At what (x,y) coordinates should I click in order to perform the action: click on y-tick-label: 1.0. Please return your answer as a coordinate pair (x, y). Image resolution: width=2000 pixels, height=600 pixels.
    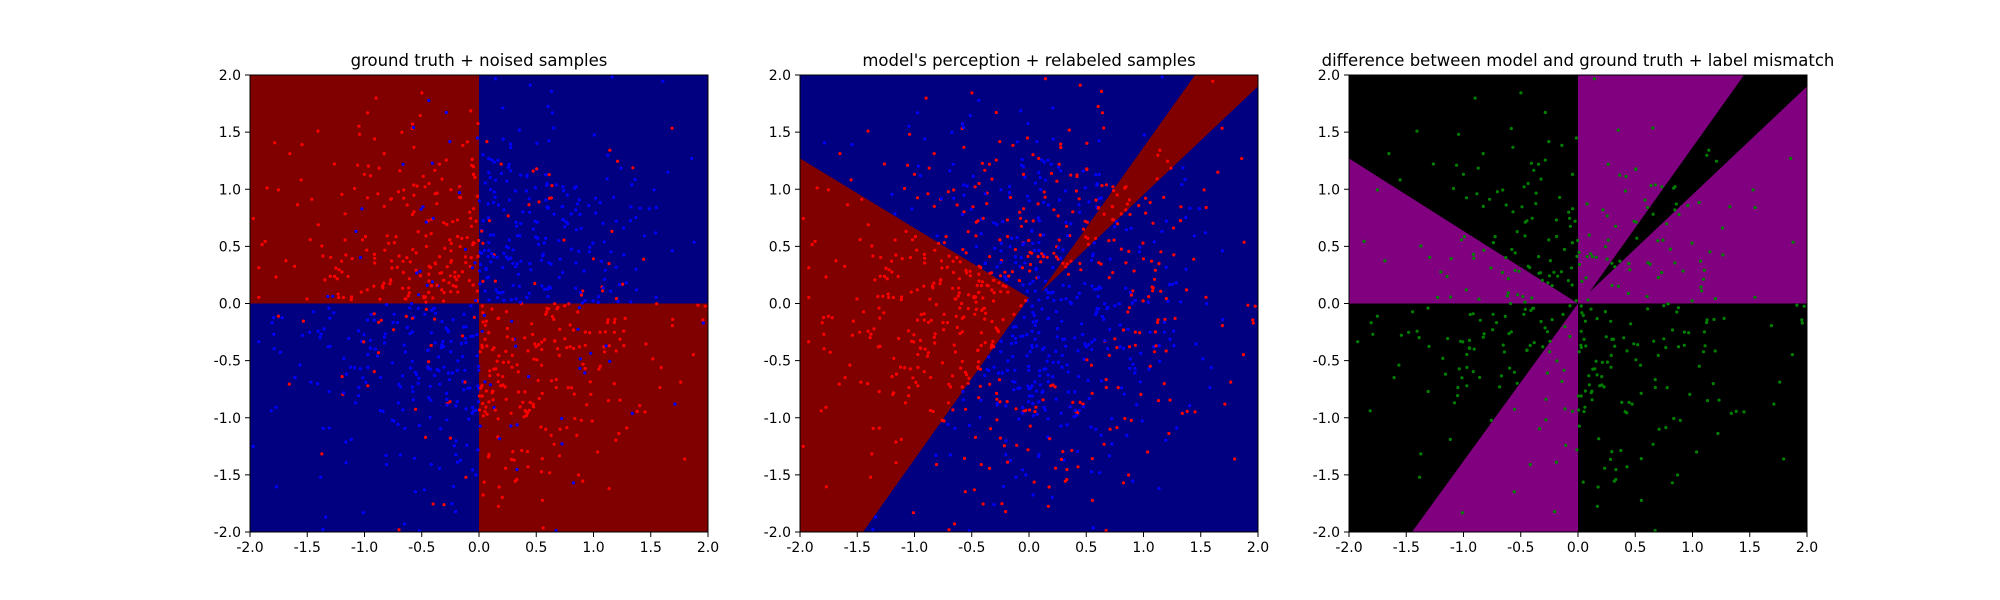
    Looking at the image, I should click on (780, 190).